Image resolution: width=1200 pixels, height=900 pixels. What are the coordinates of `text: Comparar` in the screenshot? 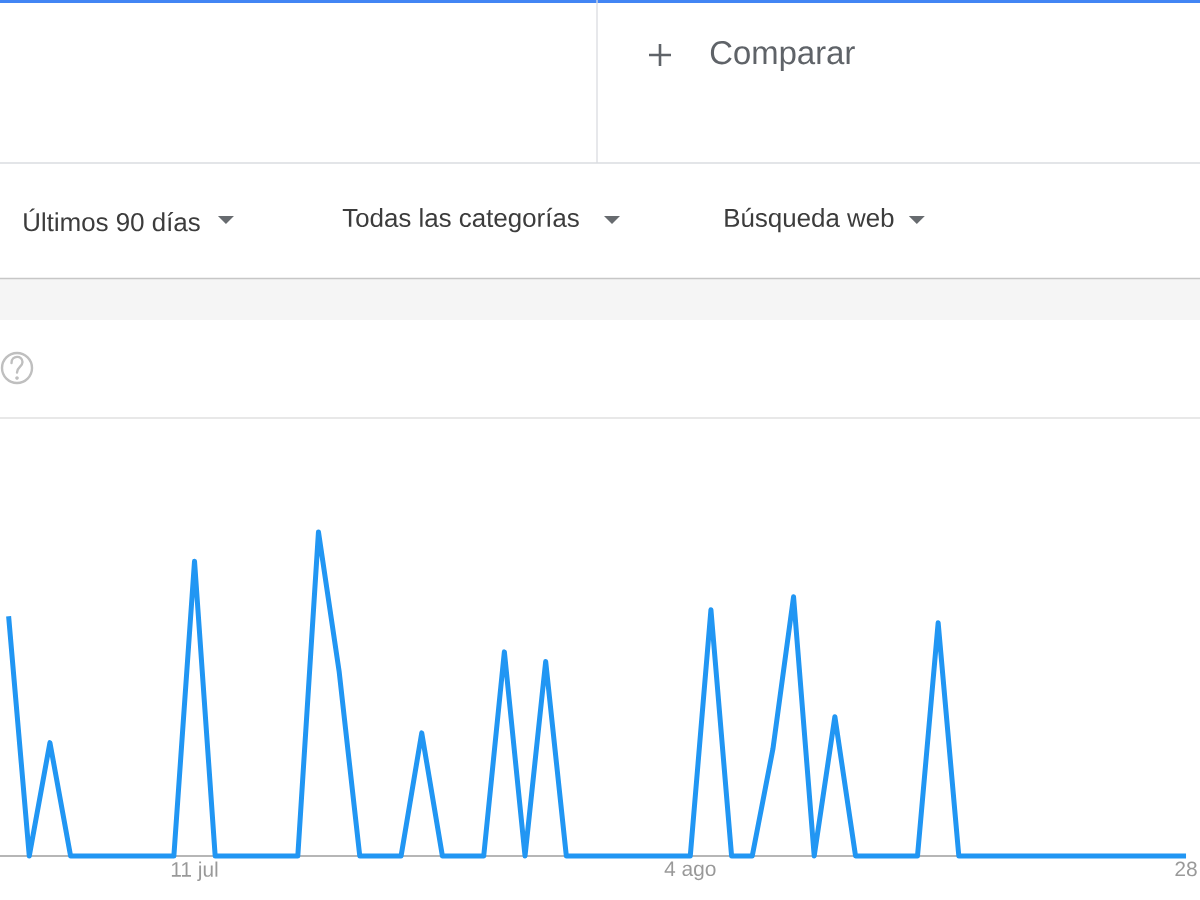 It's located at (782, 56).